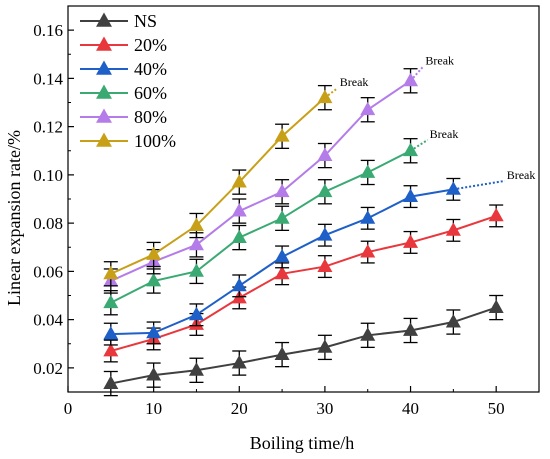 Image resolution: width=550 pixels, height=459 pixels. Describe the element at coordinates (48, 271) in the screenshot. I see `y-tick-label: 0.06` at that location.